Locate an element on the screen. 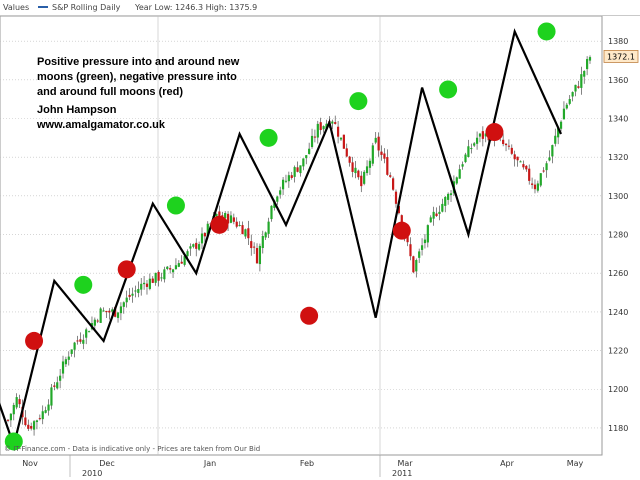 This screenshot has height=480, width=640. y-tick-label: 1380 is located at coordinates (618, 41).